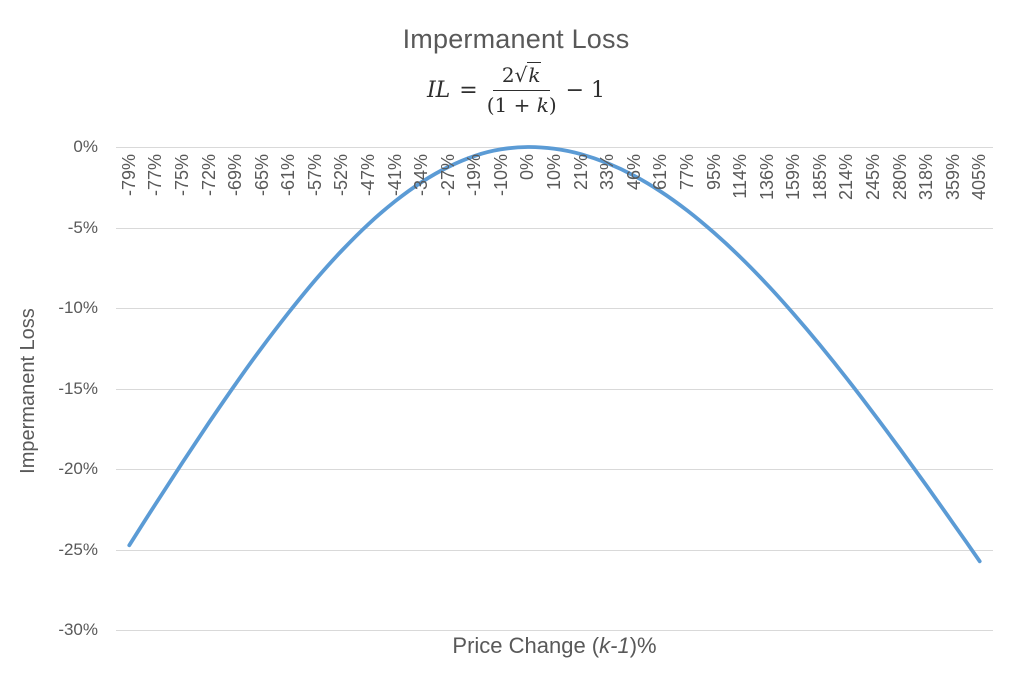  I want to click on x-title-variable: k-1, so click(614, 645).